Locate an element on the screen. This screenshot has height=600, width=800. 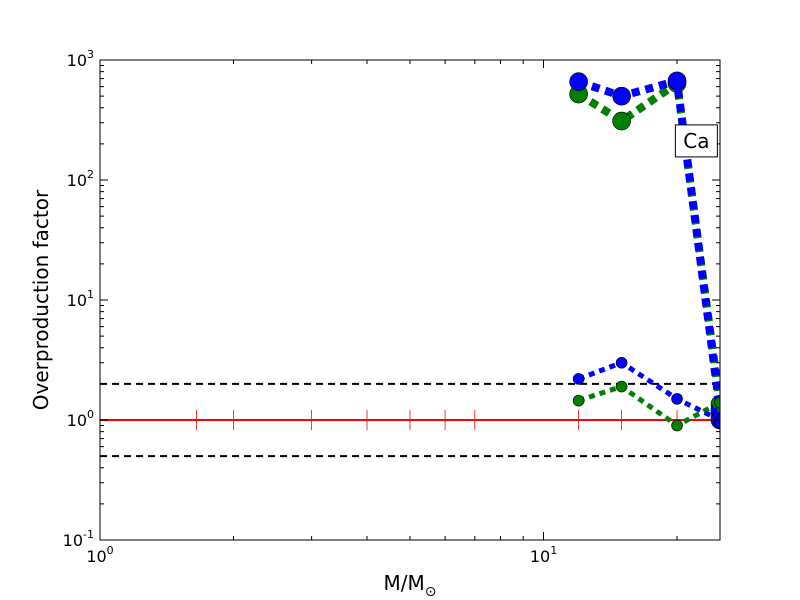
annotation-label: Ca is located at coordinates (696, 141).